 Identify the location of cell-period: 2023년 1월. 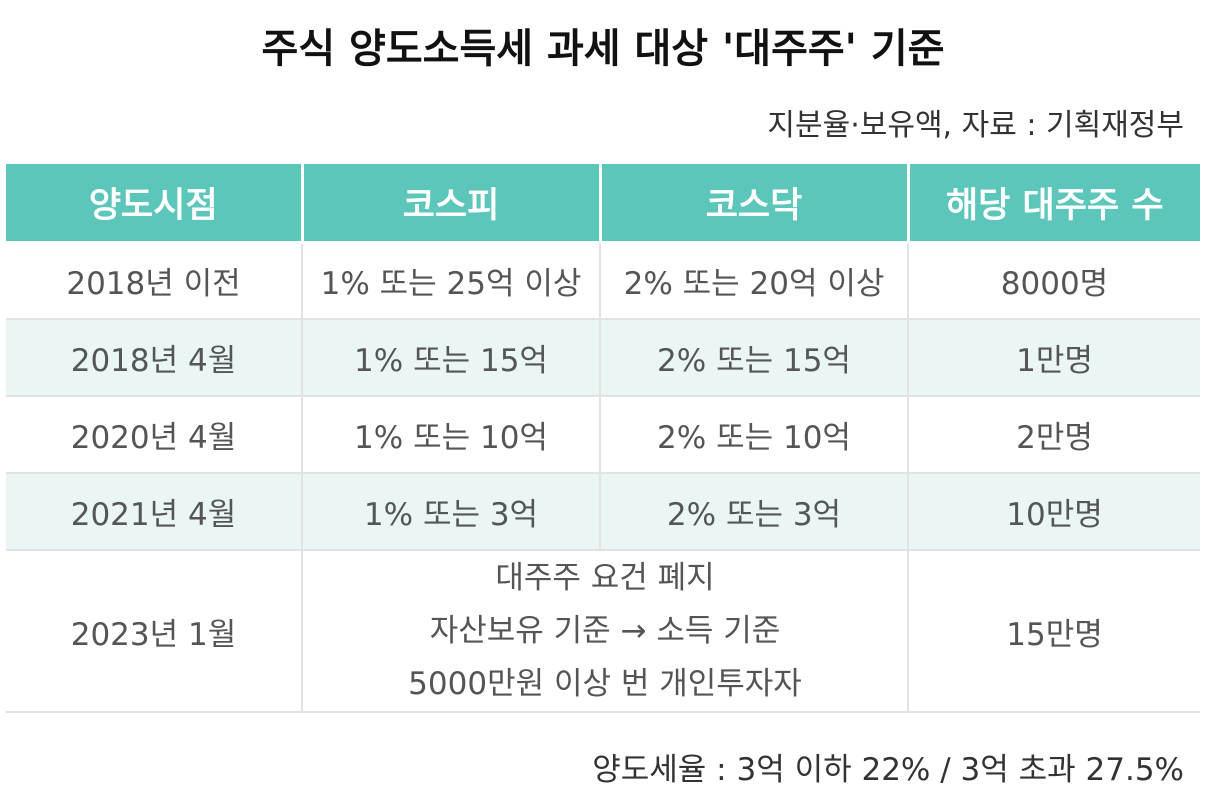
(154, 631).